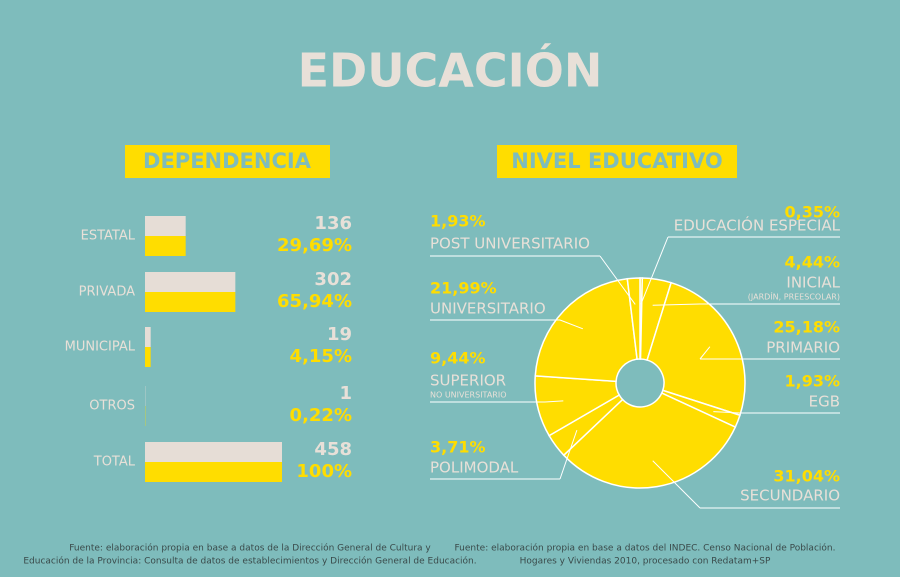 The height and width of the screenshot is (577, 900). I want to click on value-label: 0,22%, so click(321, 415).